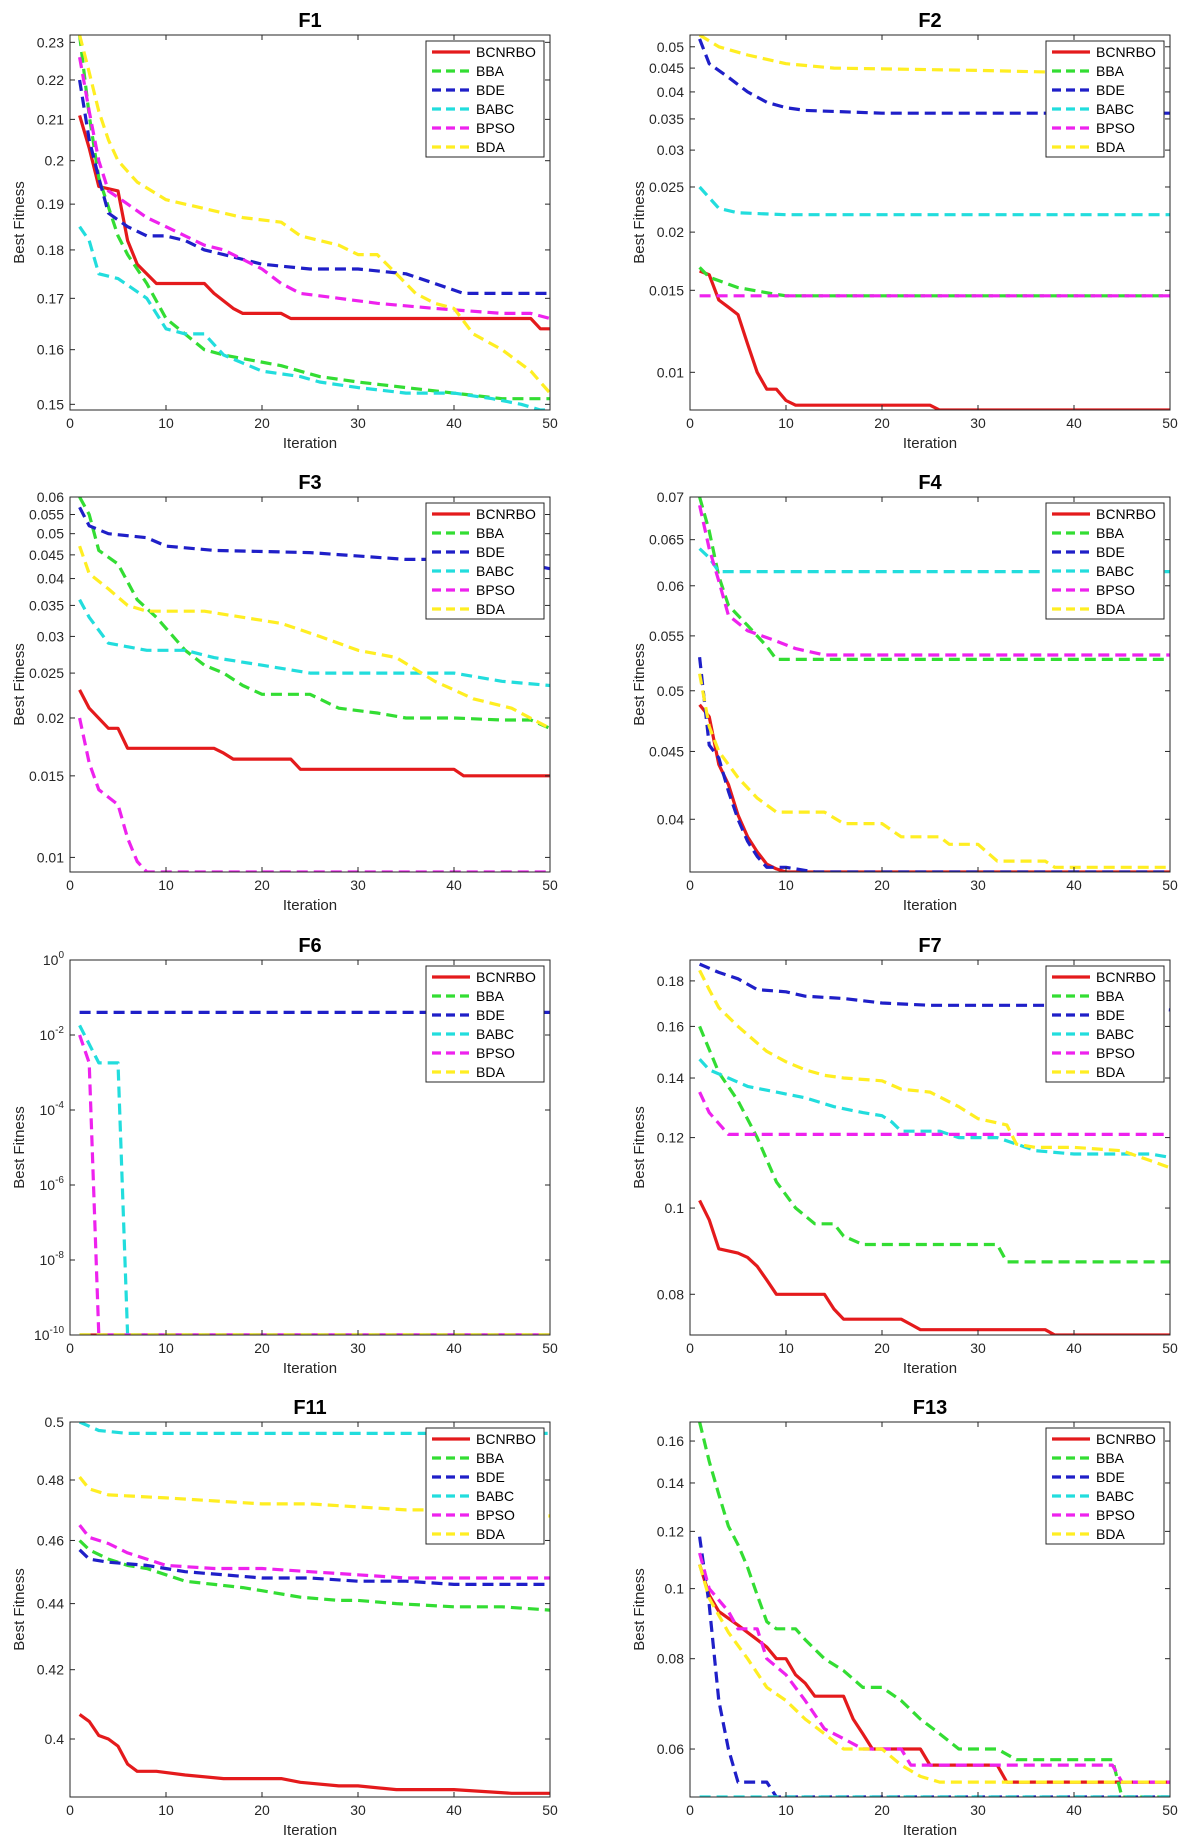  I want to click on chart-title: F6, so click(309, 946).